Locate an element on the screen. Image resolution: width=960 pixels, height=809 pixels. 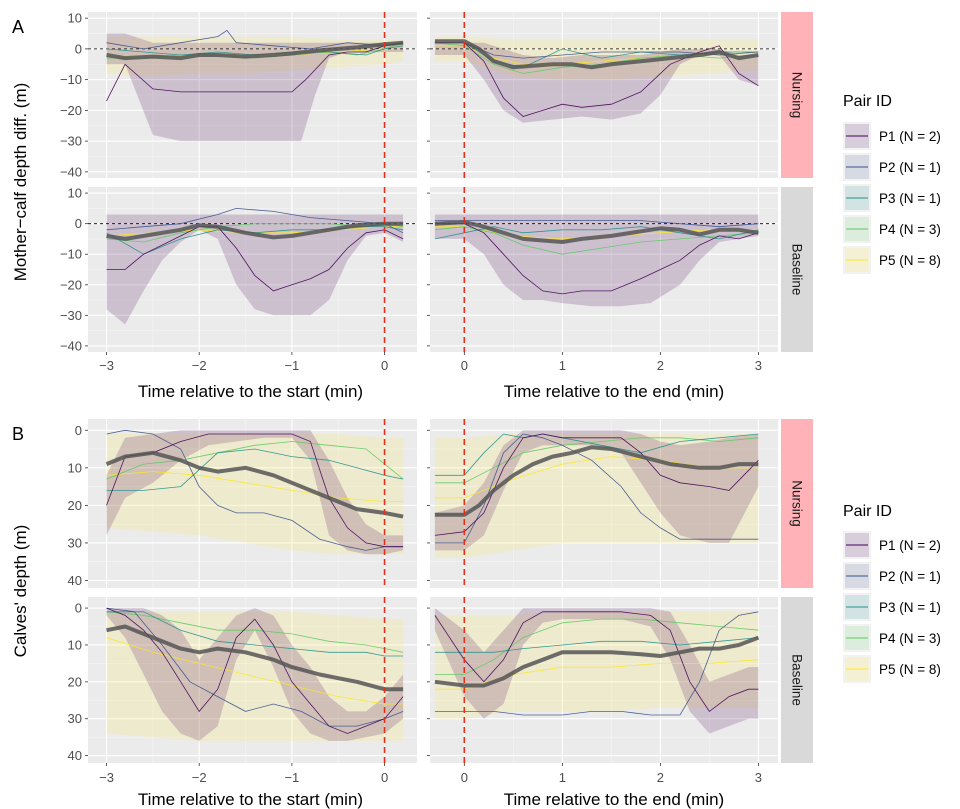
facet-b-baseline-start: 0 10 20 30 40 −3 −2 −1 0 is located at coordinates (242, 691).